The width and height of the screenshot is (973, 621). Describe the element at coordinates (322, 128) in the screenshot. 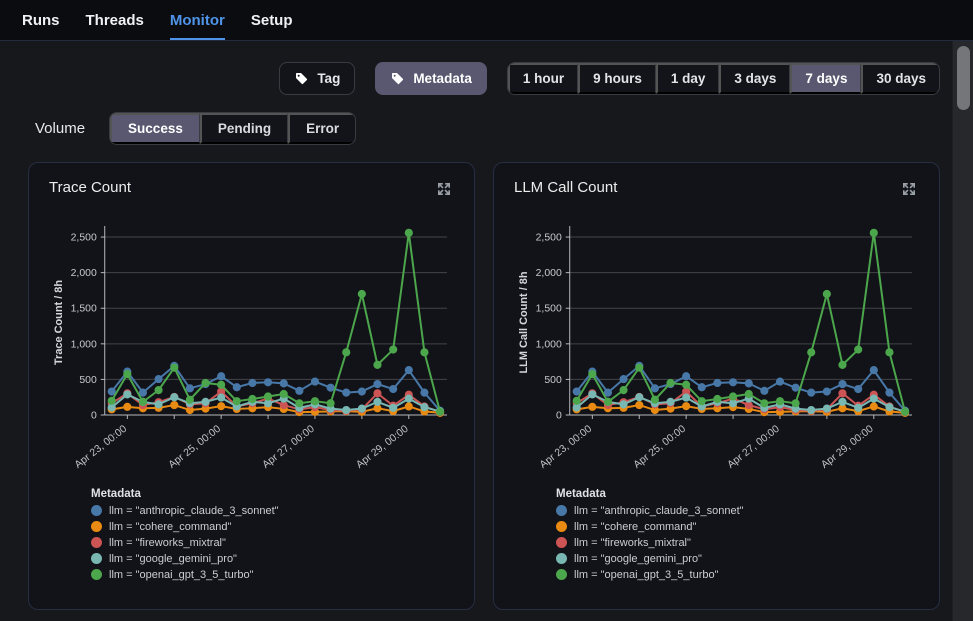

I see `status-tab-error: Error` at that location.